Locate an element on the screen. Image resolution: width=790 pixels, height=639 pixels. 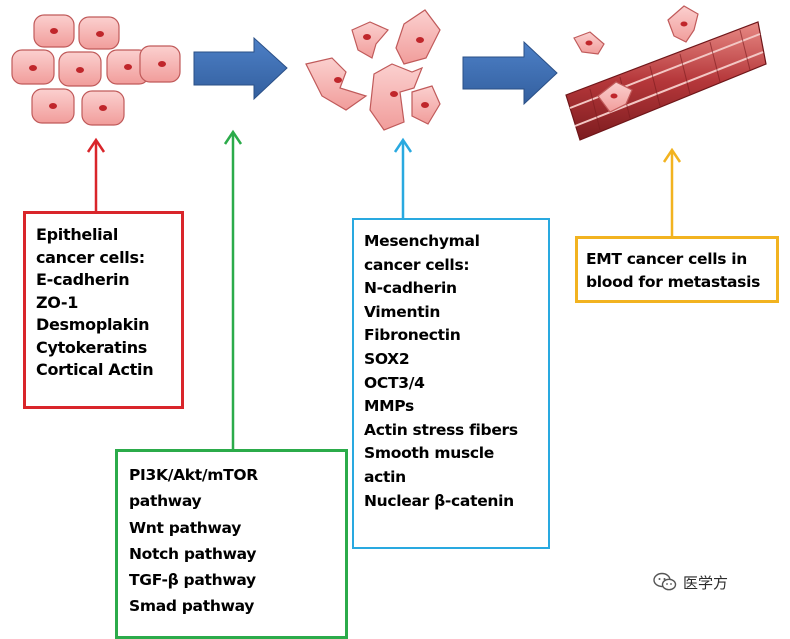
circulating-cell-nuclei is located at coordinates (636, 60).